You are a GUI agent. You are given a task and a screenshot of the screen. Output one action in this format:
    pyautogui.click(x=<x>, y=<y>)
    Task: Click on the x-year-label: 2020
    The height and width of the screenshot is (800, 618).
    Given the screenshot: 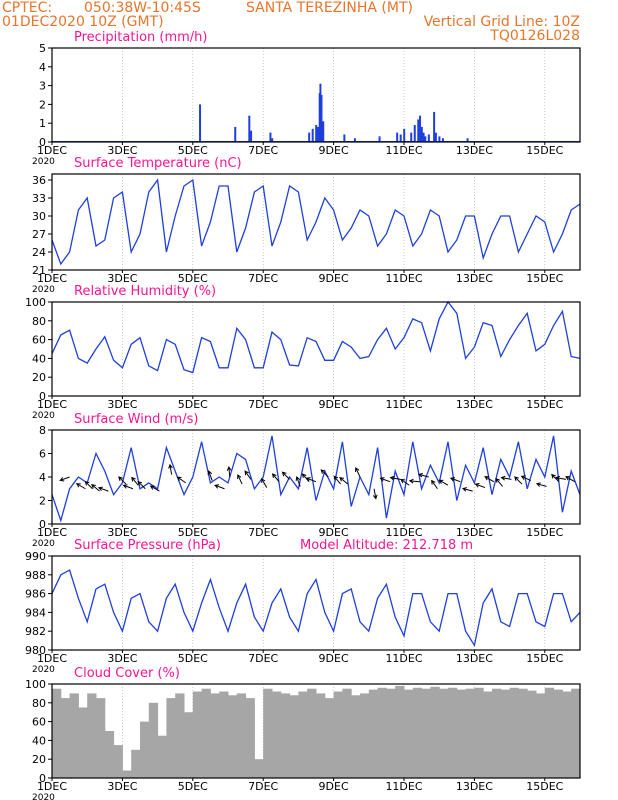 What is the action you would take?
    pyautogui.click(x=43, y=544)
    